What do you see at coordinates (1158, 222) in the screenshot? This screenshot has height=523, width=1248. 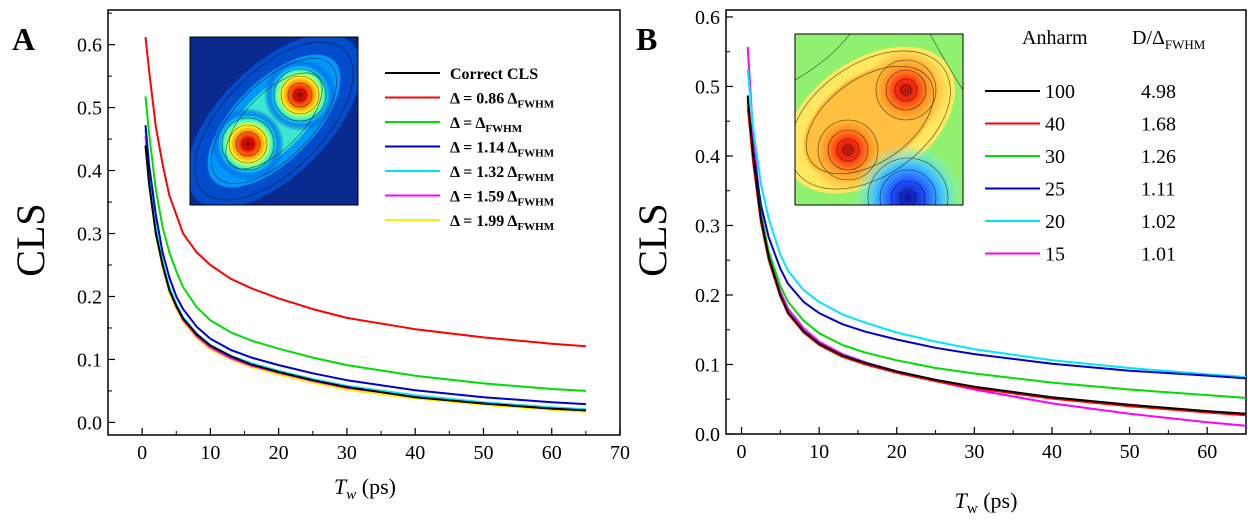 I see `legend-ratio-value: 1.02` at bounding box center [1158, 222].